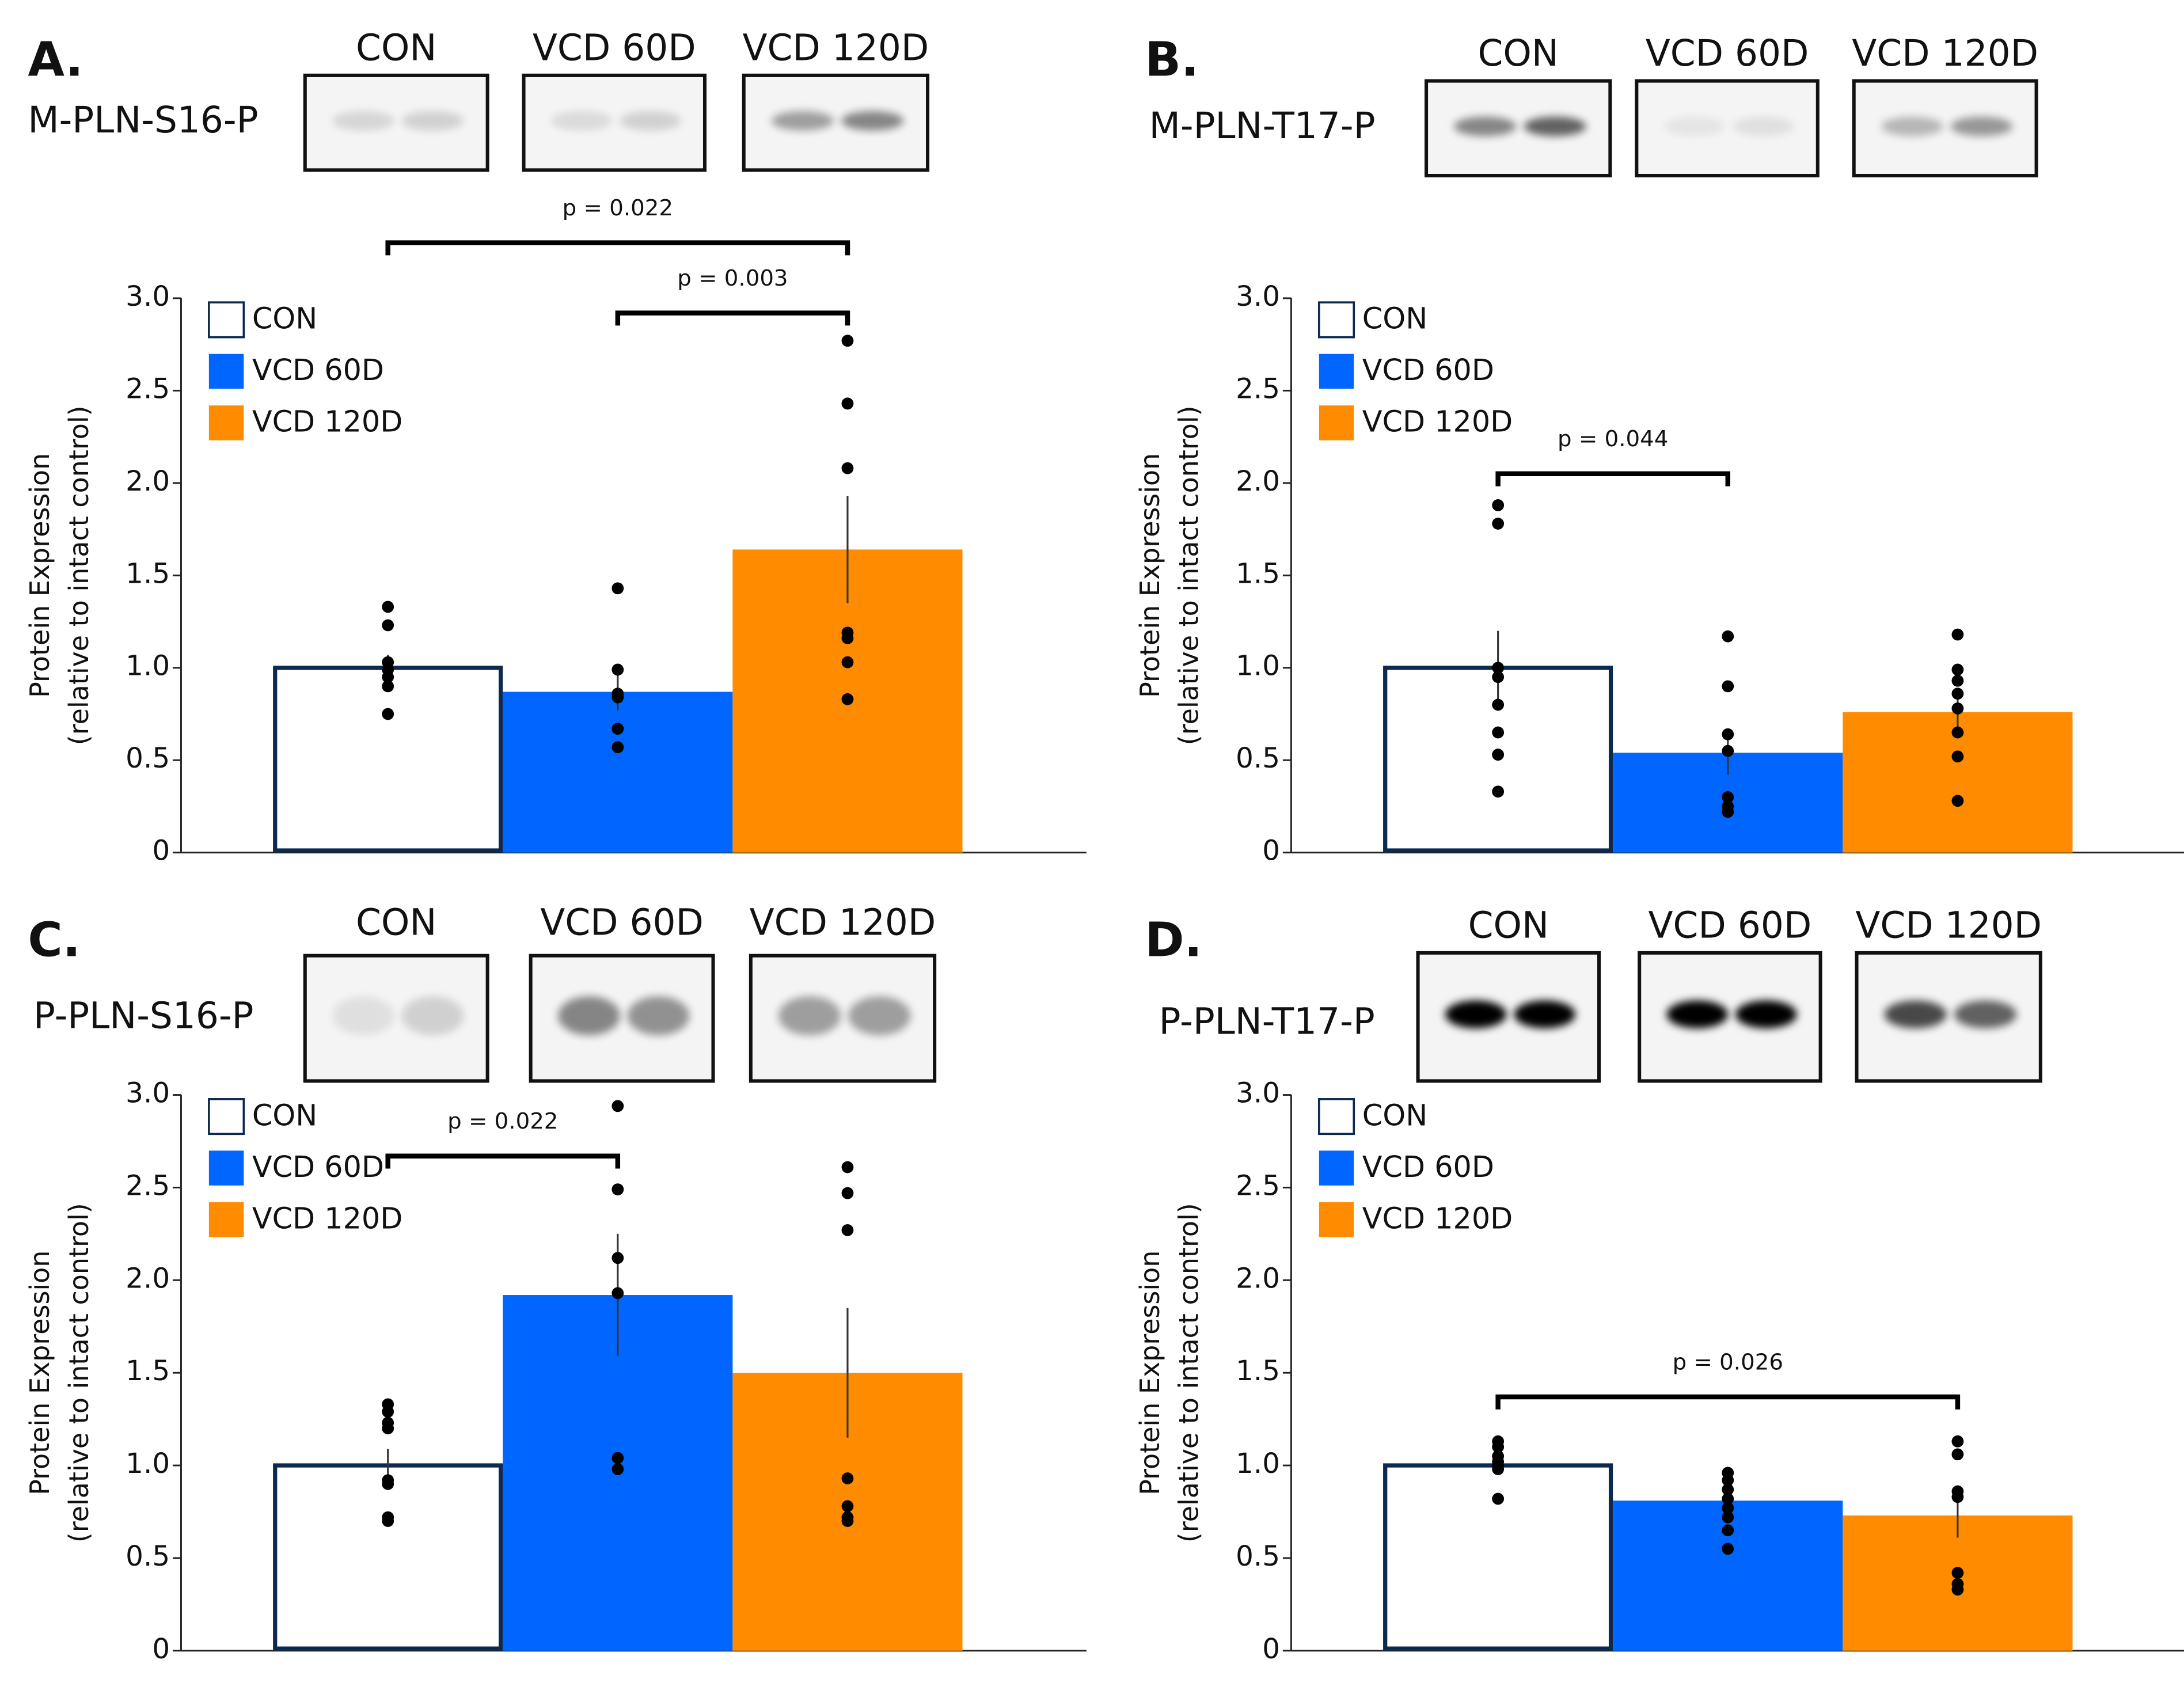 This screenshot has width=2184, height=1694. Describe the element at coordinates (55, 61) in the screenshot. I see `panel-label: A.` at that location.